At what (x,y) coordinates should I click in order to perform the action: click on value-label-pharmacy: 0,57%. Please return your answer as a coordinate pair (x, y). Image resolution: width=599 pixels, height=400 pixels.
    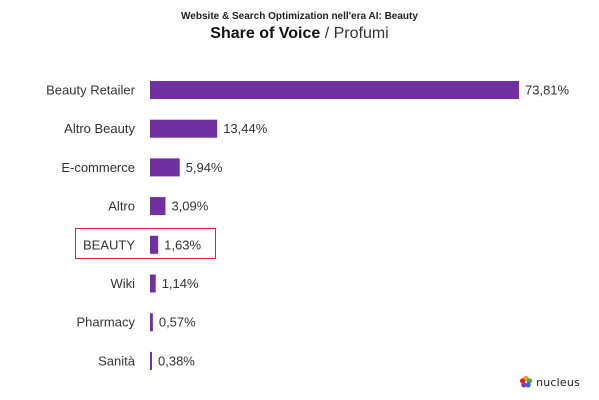
    Looking at the image, I should click on (177, 322).